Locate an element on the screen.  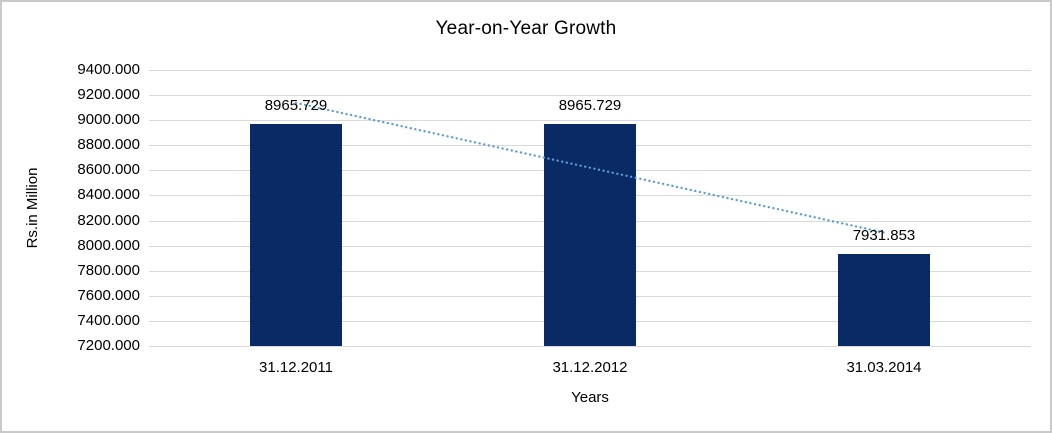
x-axis-title: Years is located at coordinates (590, 397).